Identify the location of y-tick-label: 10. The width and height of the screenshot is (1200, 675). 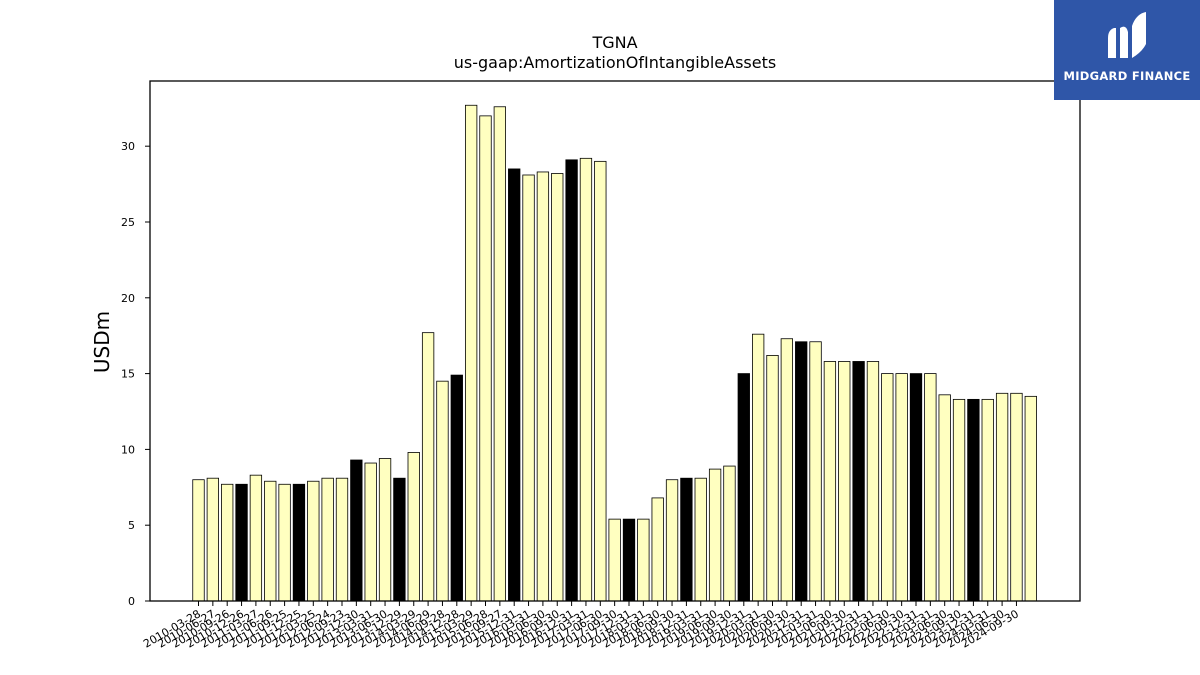
(128, 449).